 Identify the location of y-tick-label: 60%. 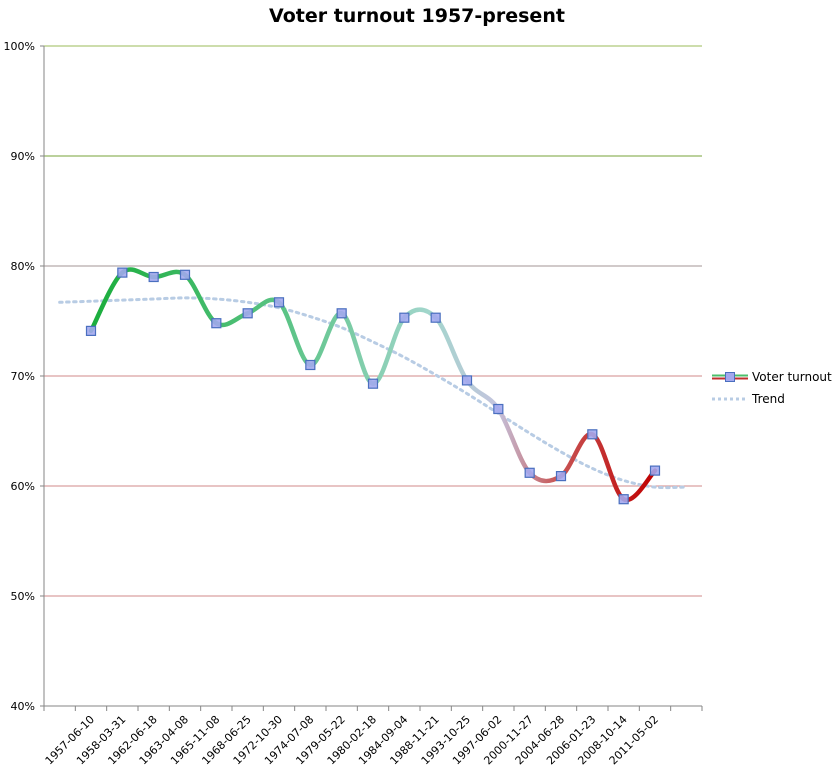
(23, 486).